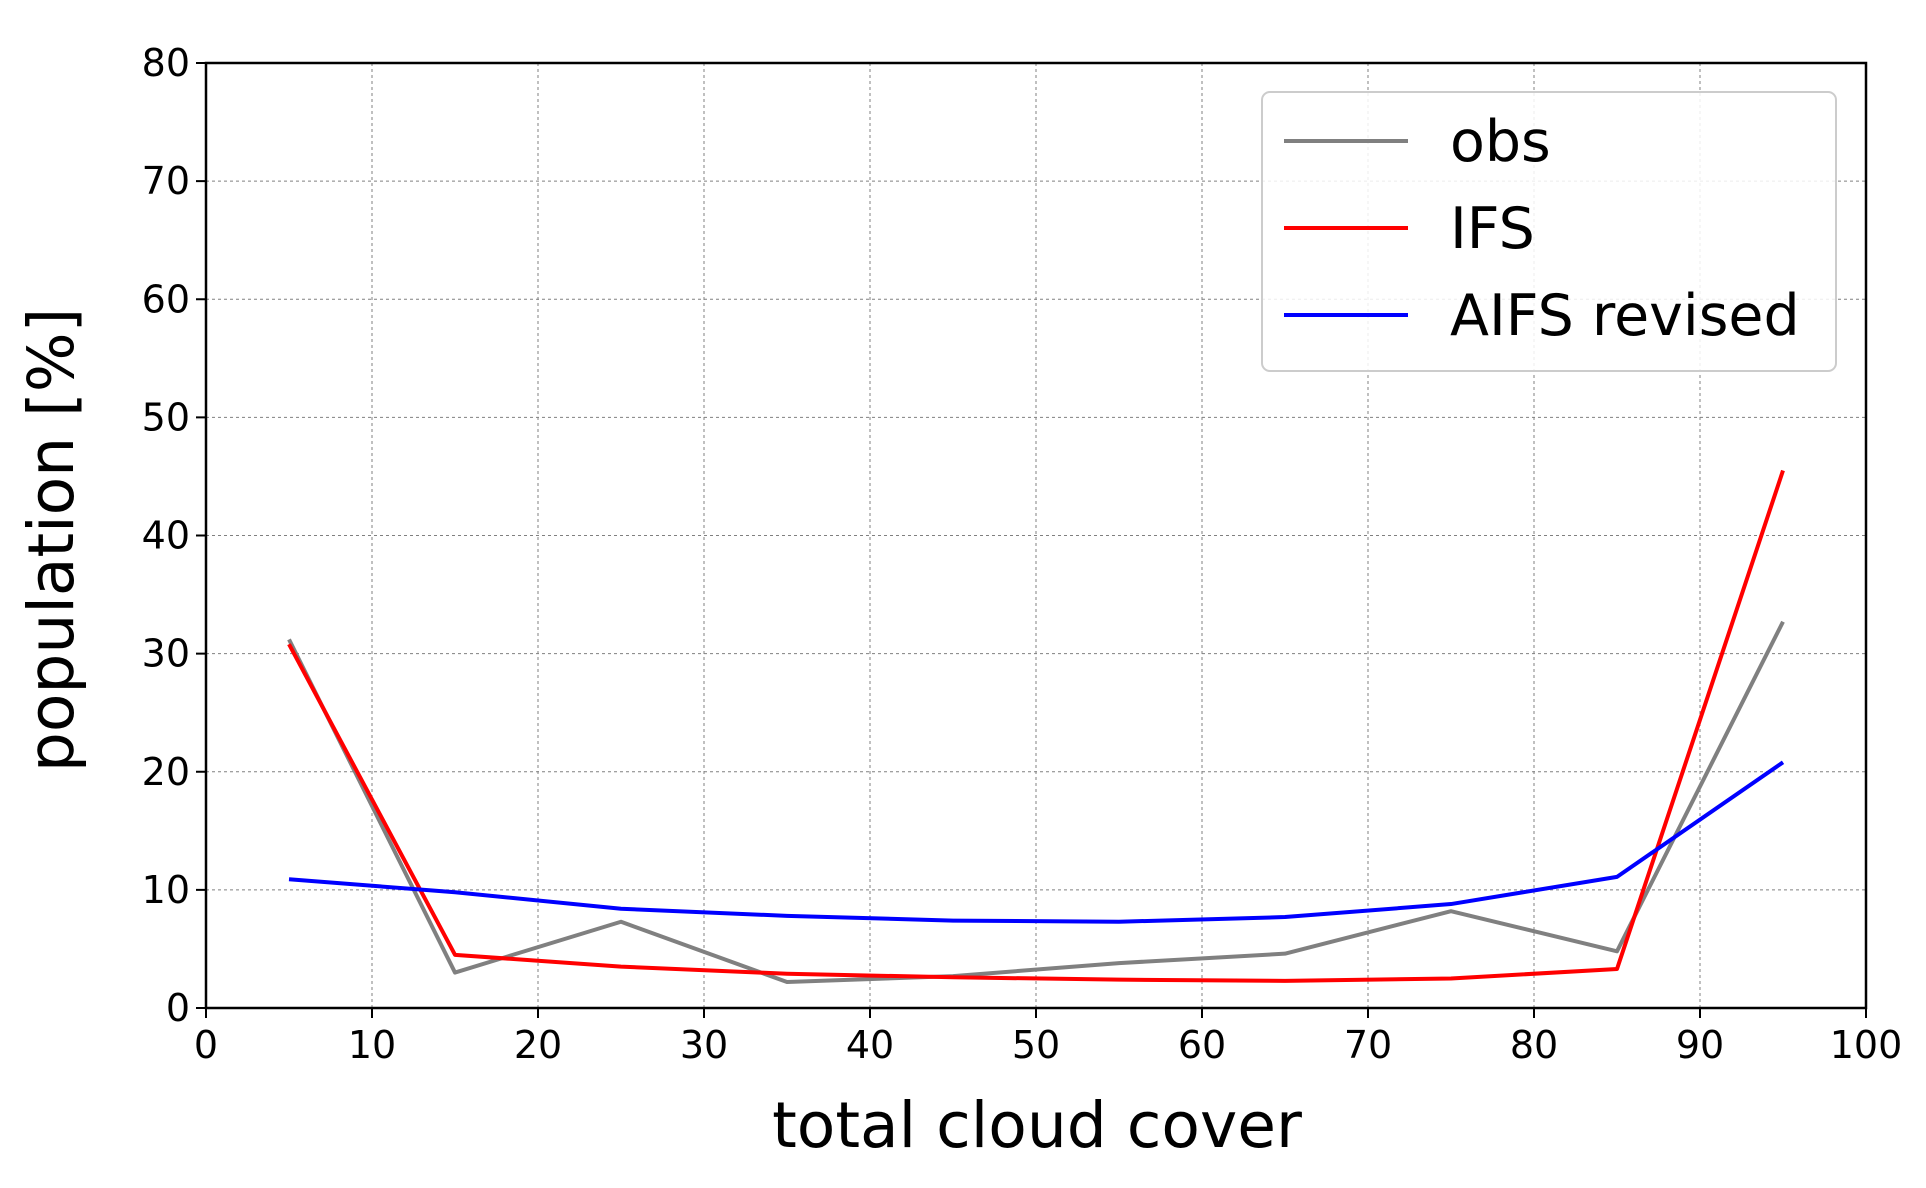 The image size is (1926, 1188). I want to click on y-tick-label: 40, so click(166, 536).